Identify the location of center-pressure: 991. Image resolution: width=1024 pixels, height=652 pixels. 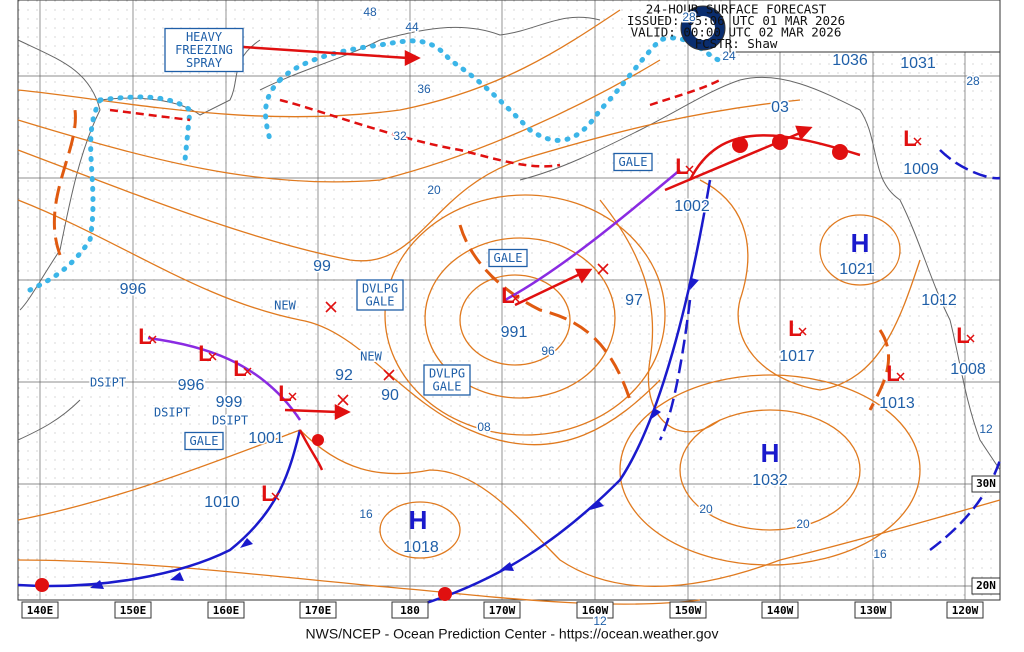
(514, 332).